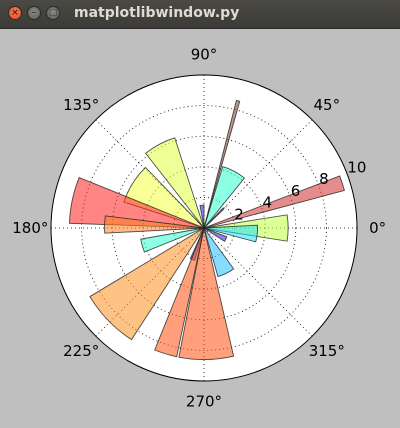  I want to click on angular-tick-label-3: 135°, so click(81, 105).